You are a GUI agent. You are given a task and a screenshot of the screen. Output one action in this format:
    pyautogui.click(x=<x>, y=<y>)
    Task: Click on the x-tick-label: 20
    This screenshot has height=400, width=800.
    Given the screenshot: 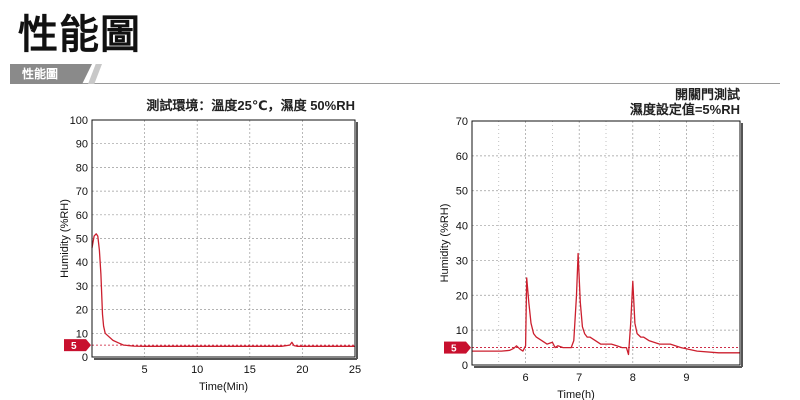 What is the action you would take?
    pyautogui.click(x=302, y=370)
    